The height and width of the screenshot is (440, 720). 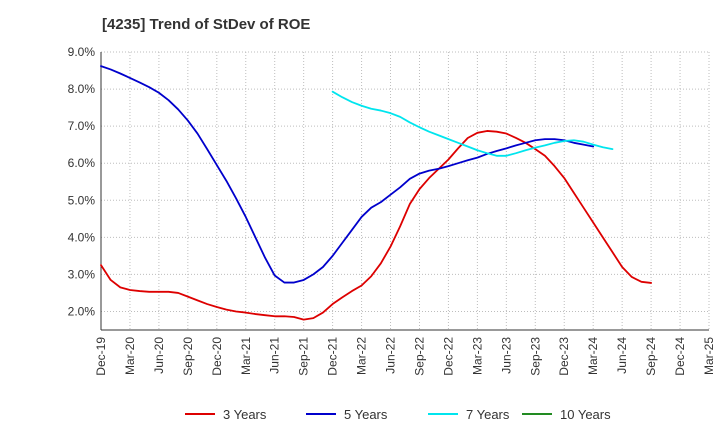 I want to click on x-tick-label: Dec-20, so click(x=217, y=356).